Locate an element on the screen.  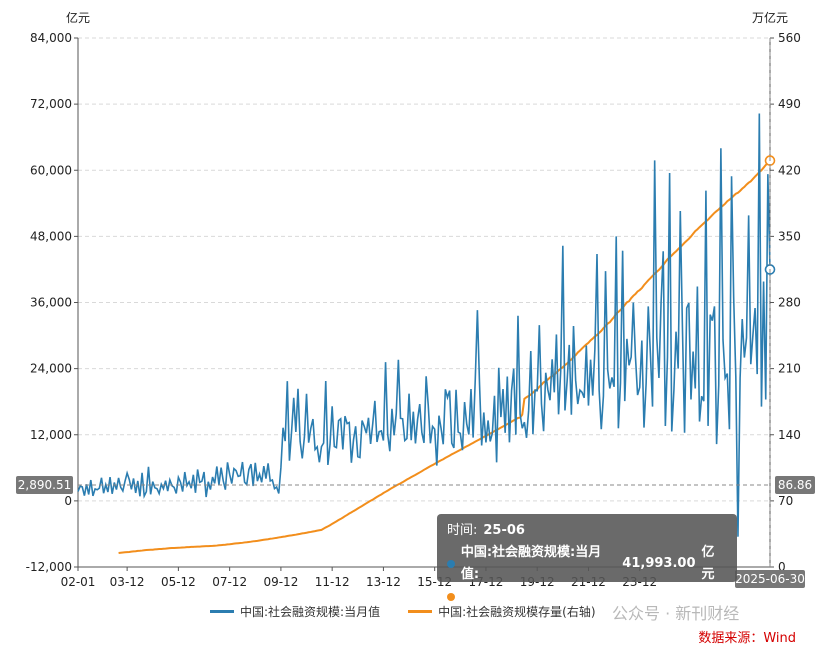
left-tick-label: 0 is located at coordinates (68, 501).